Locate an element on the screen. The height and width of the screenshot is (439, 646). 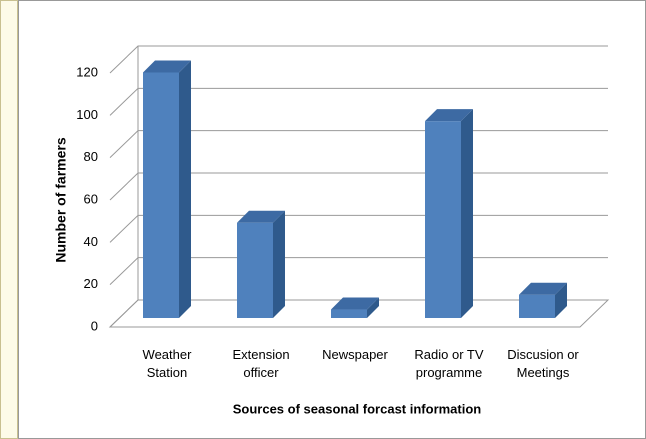
x-axis-title: Sources of seasonal forcast information is located at coordinates (357, 408).